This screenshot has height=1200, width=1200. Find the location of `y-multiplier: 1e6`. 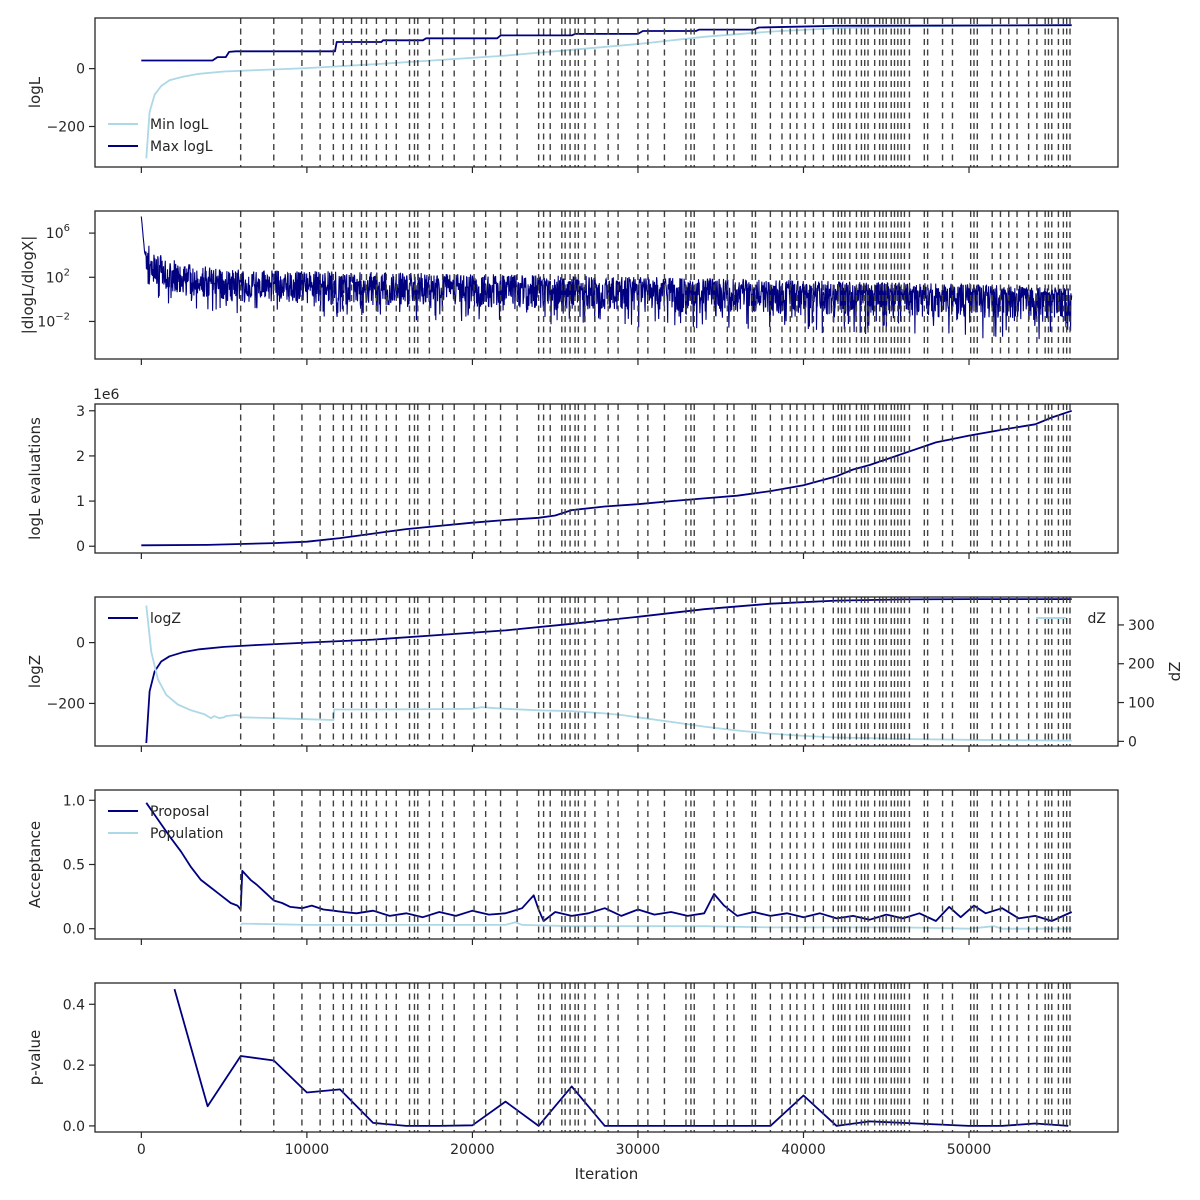

y-multiplier: 1e6 is located at coordinates (106, 395).